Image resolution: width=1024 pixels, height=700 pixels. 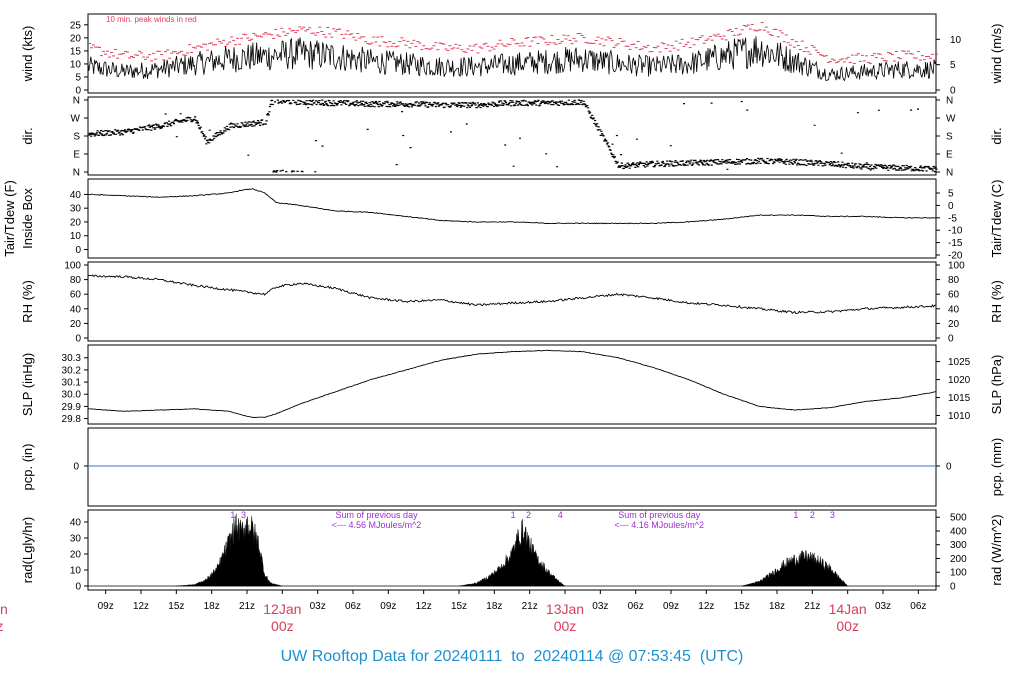 I want to click on y-tick-label-right: -15, so click(x=955, y=243).